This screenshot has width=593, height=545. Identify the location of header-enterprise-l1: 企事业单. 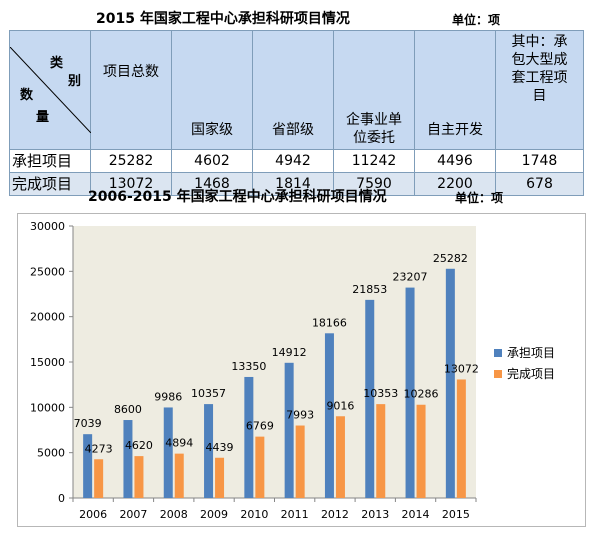
(374, 120).